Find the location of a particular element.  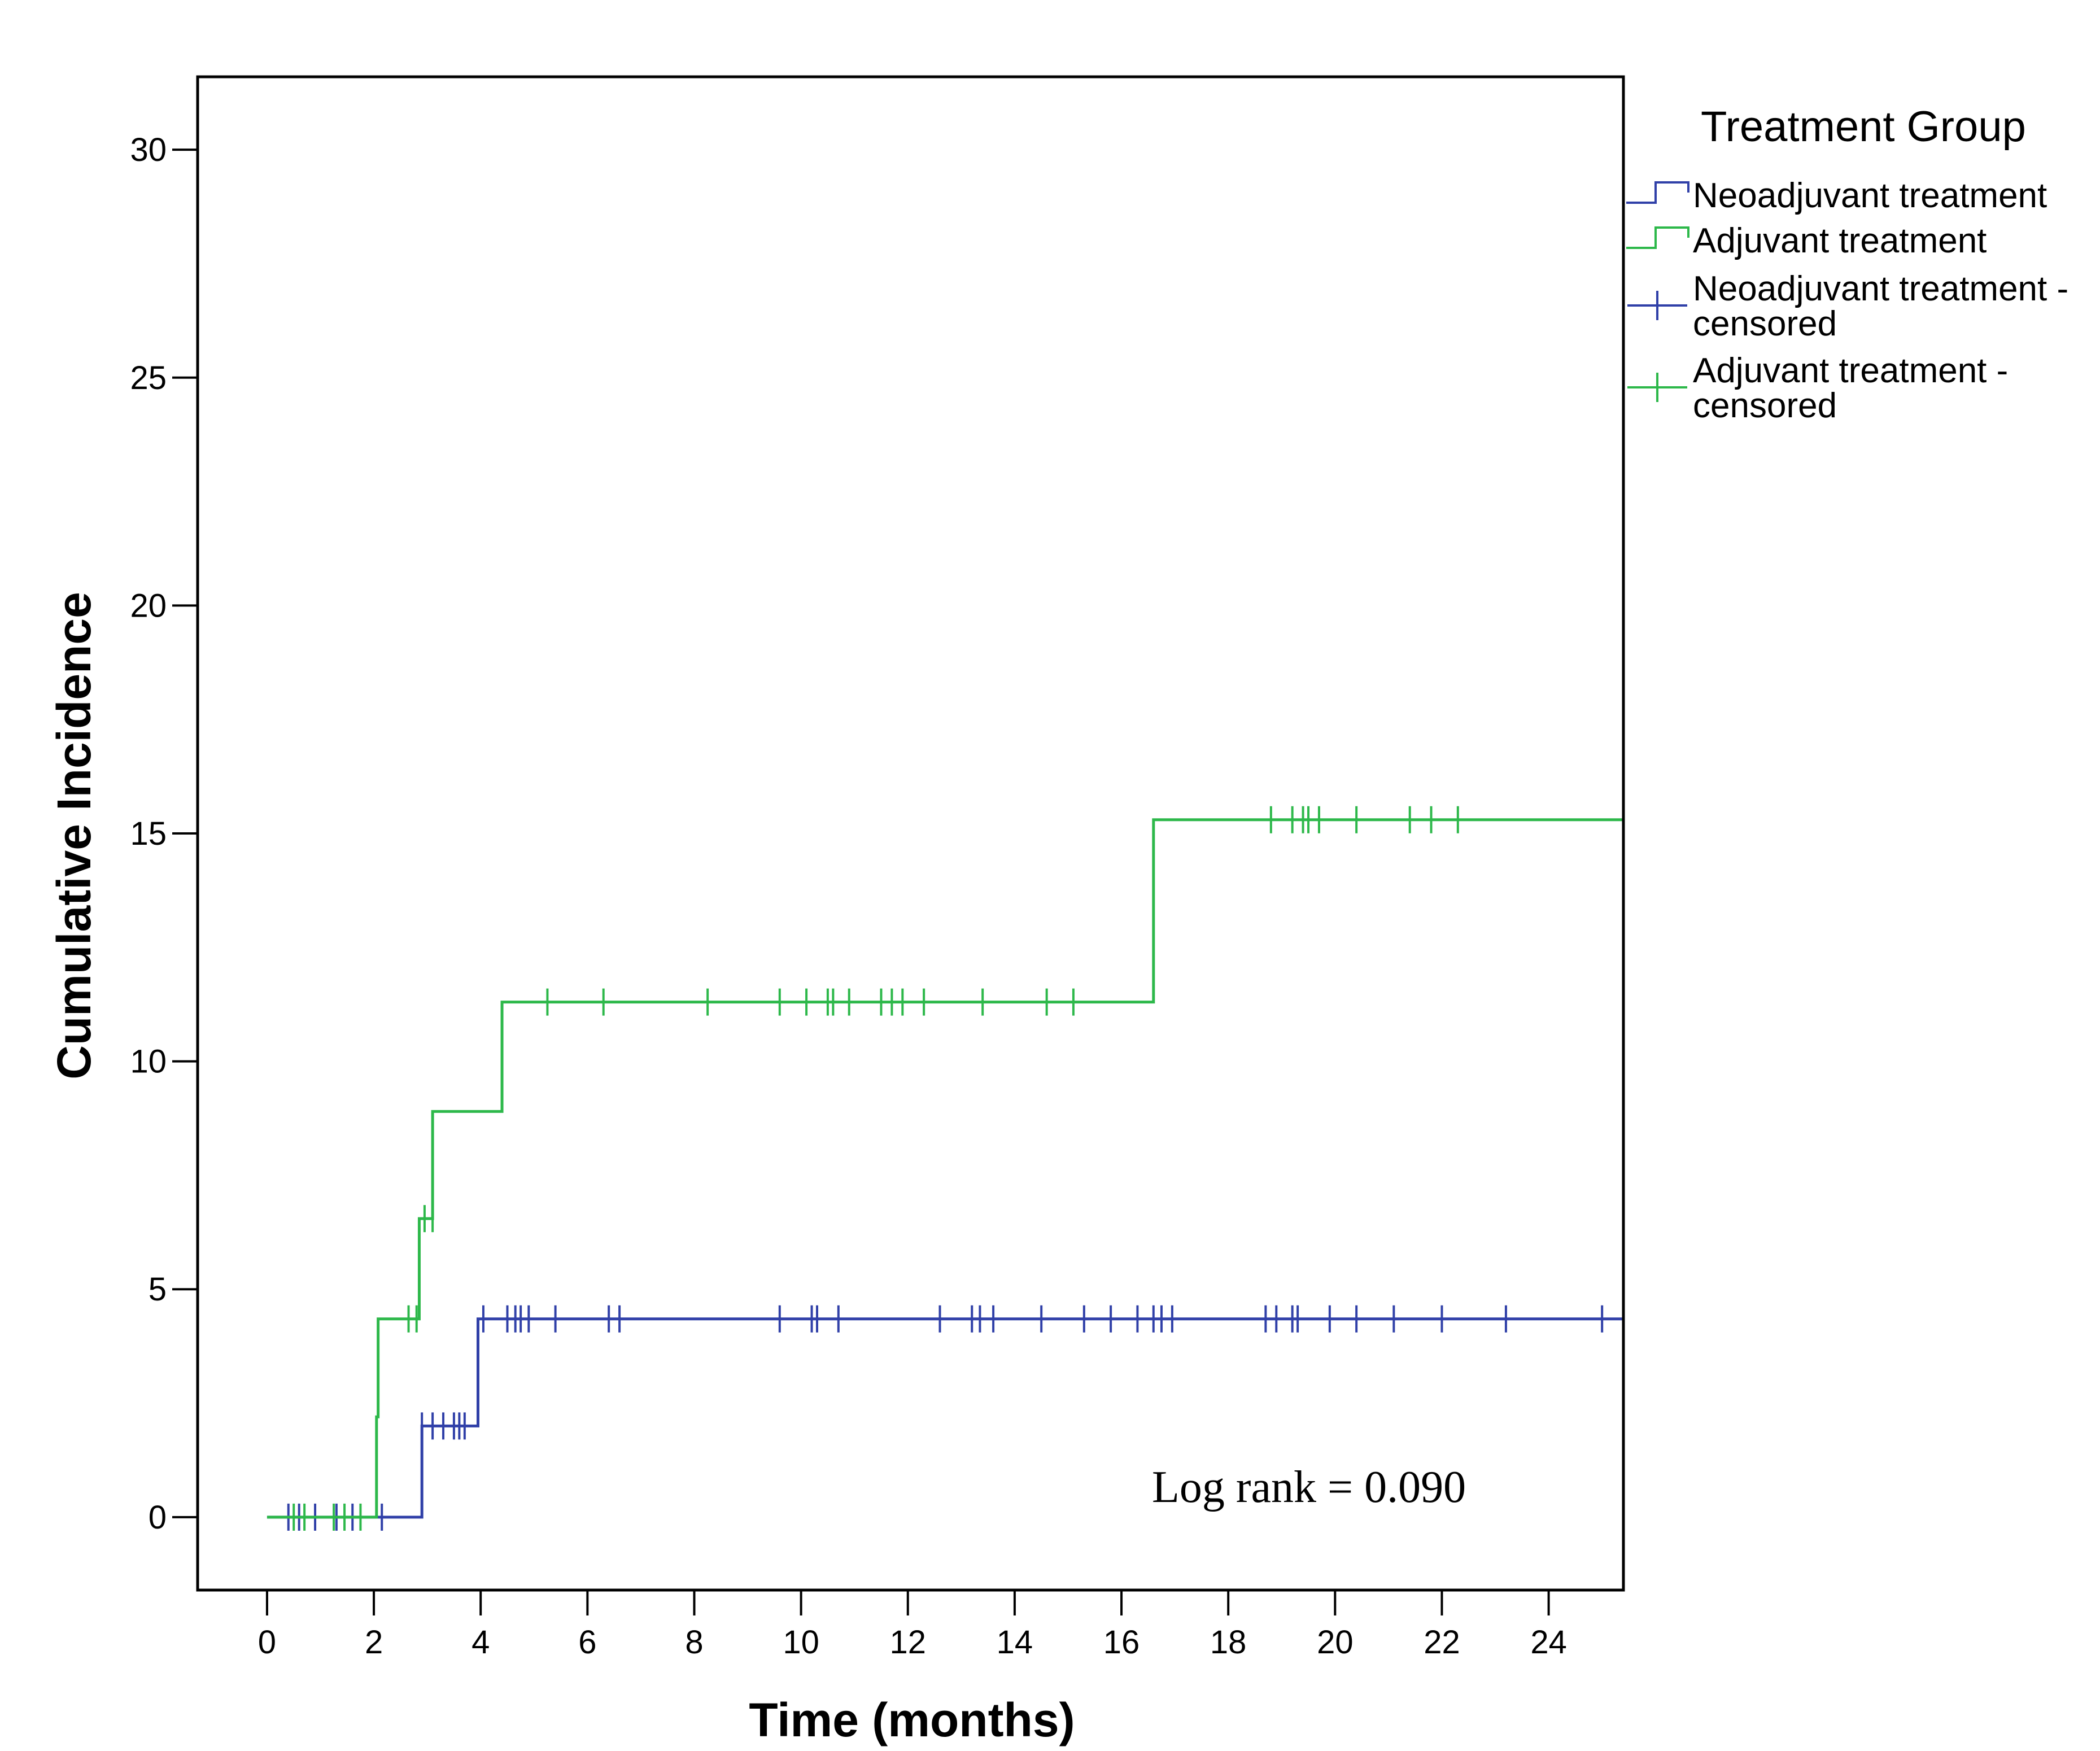

x-axis: 0 2 4 6 8 10 12 14 16 18 20 22 24 is located at coordinates (912, 1625).